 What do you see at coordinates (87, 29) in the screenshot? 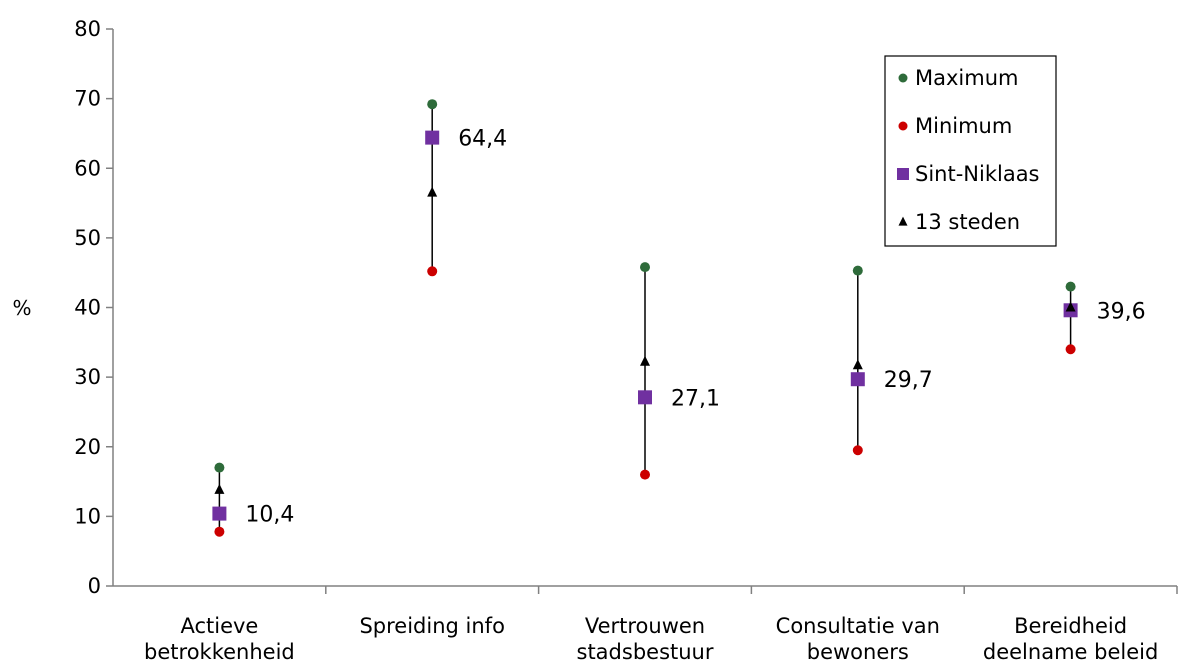
I see `y-tick-label: 80` at bounding box center [87, 29].